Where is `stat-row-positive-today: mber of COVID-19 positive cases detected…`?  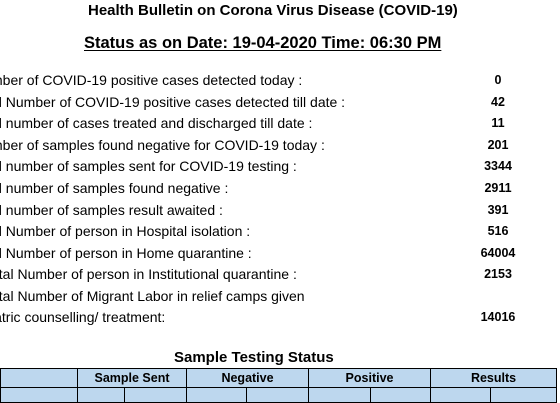 stat-row-positive-today: mber of COVID-19 positive cases detected… is located at coordinates (280, 79).